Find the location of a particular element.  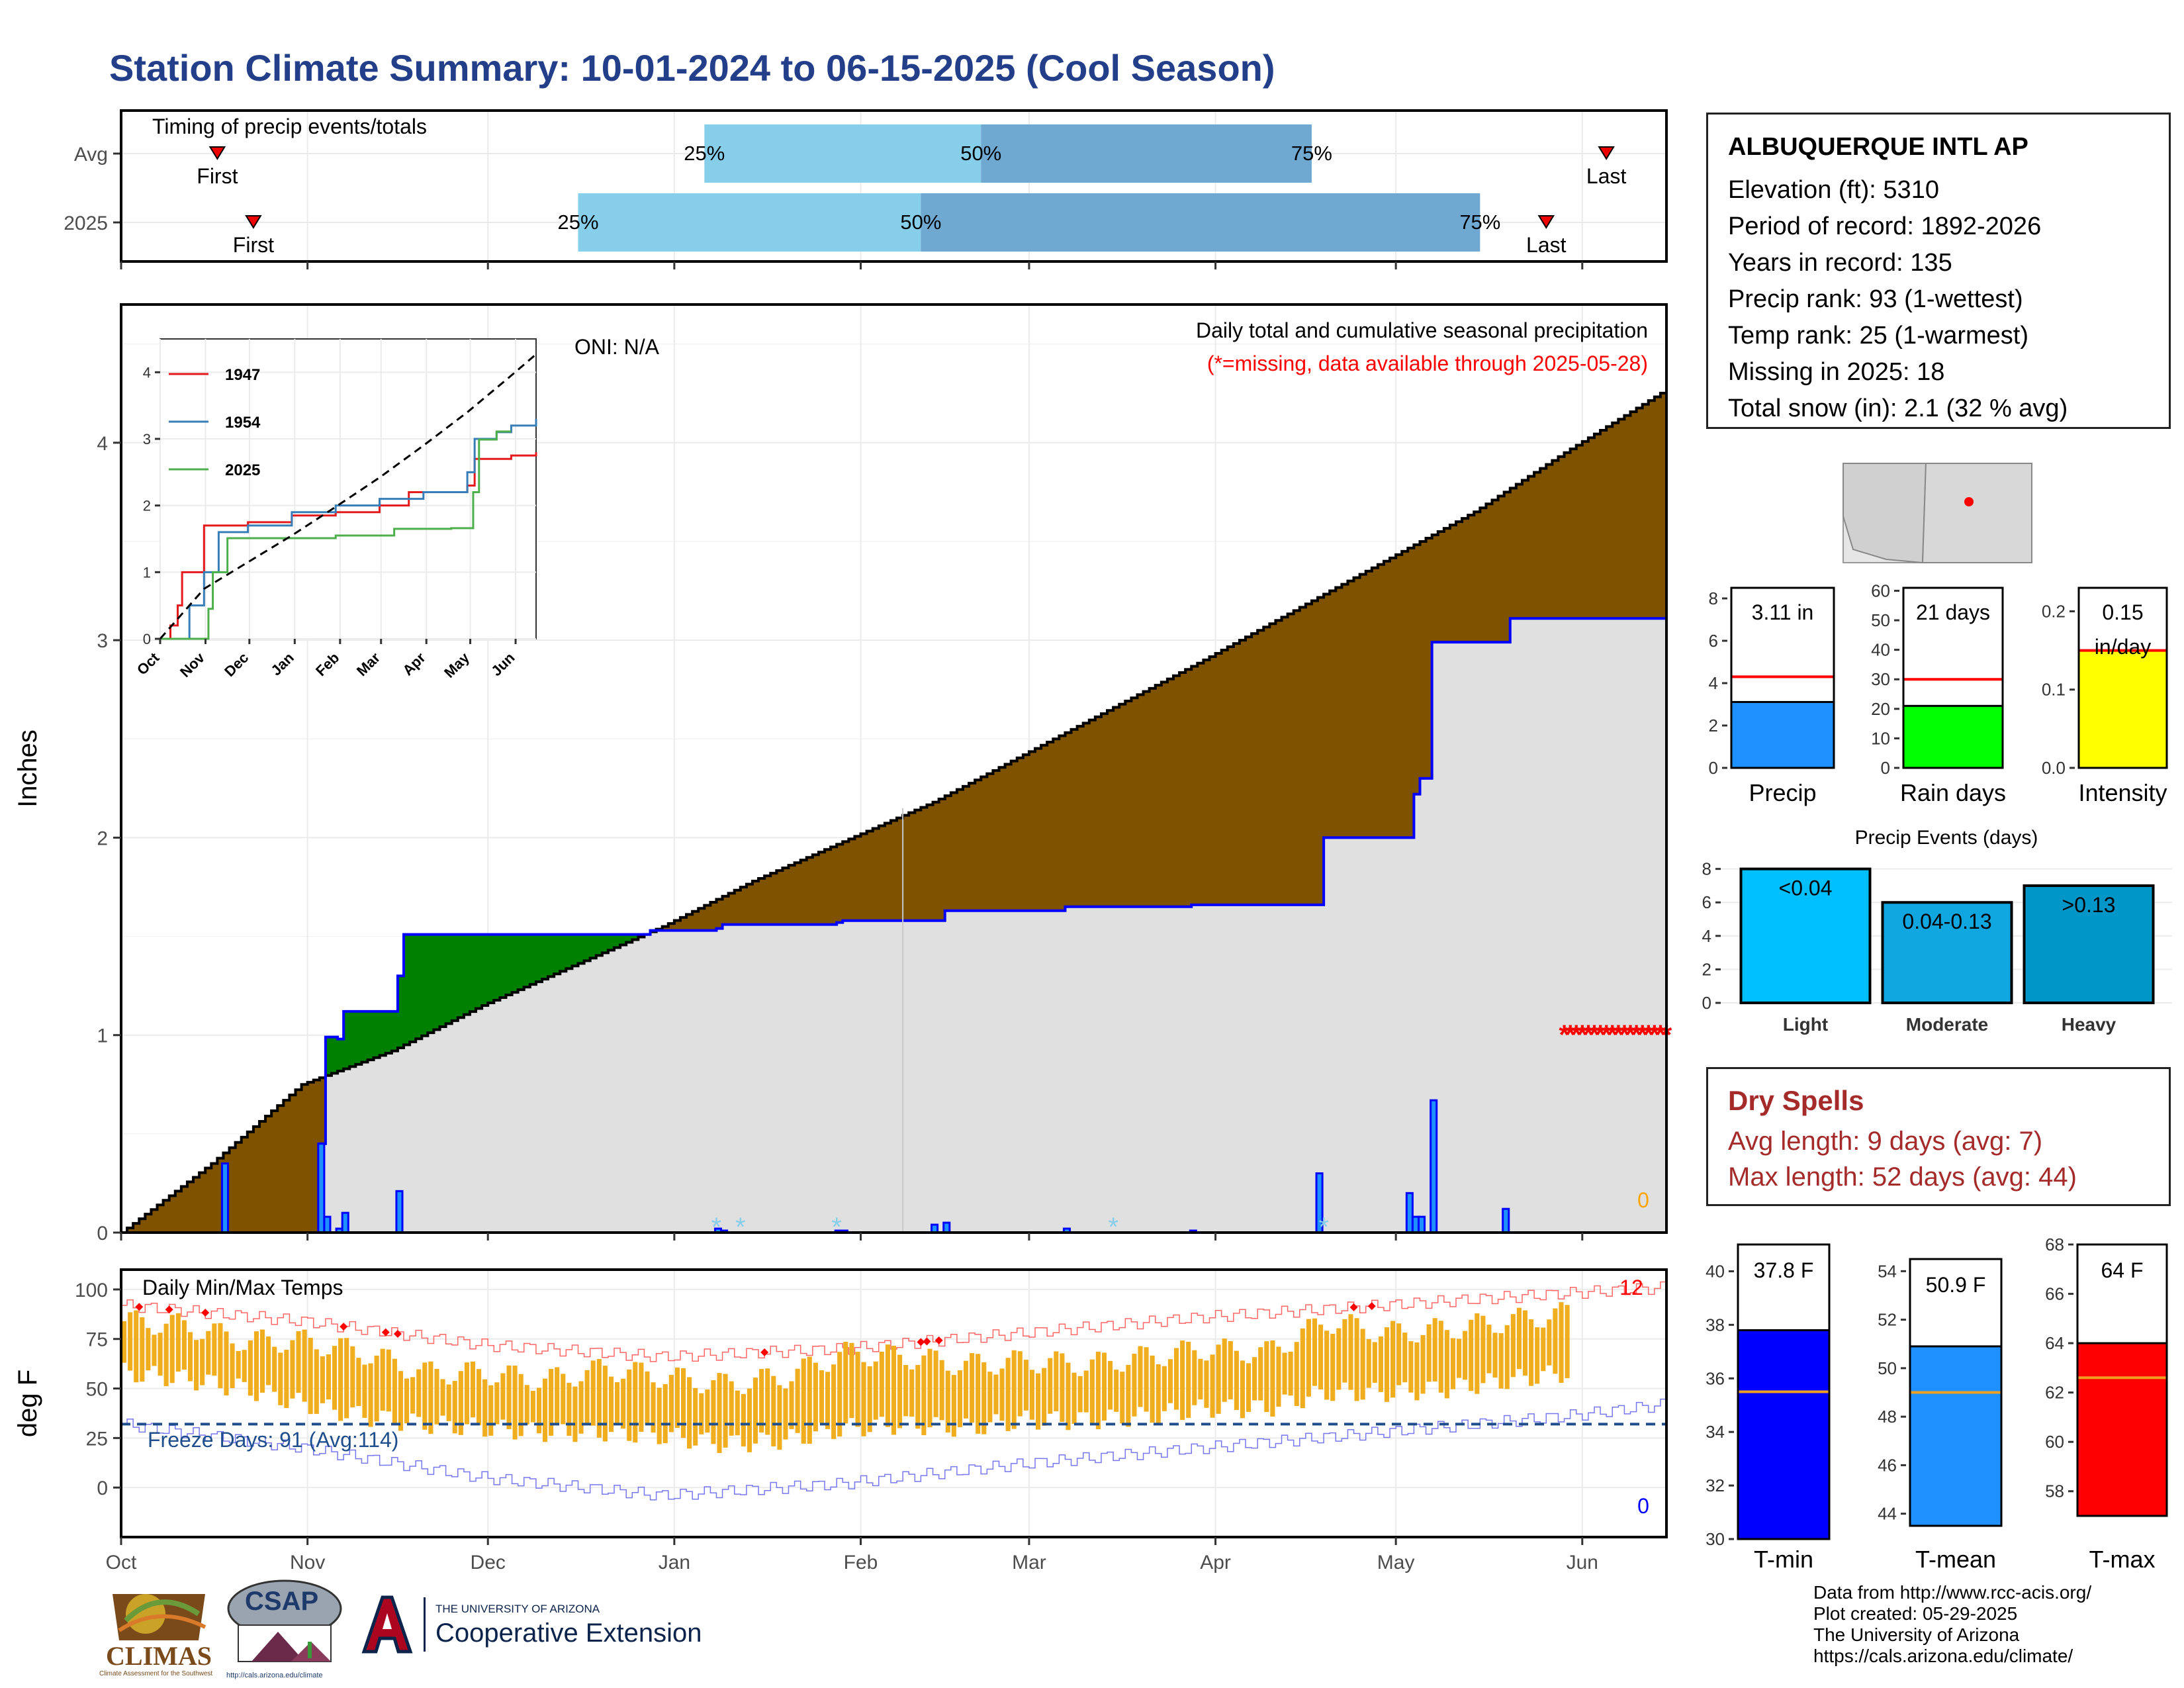

events-title: Precip Events (days) is located at coordinates (1946, 838).